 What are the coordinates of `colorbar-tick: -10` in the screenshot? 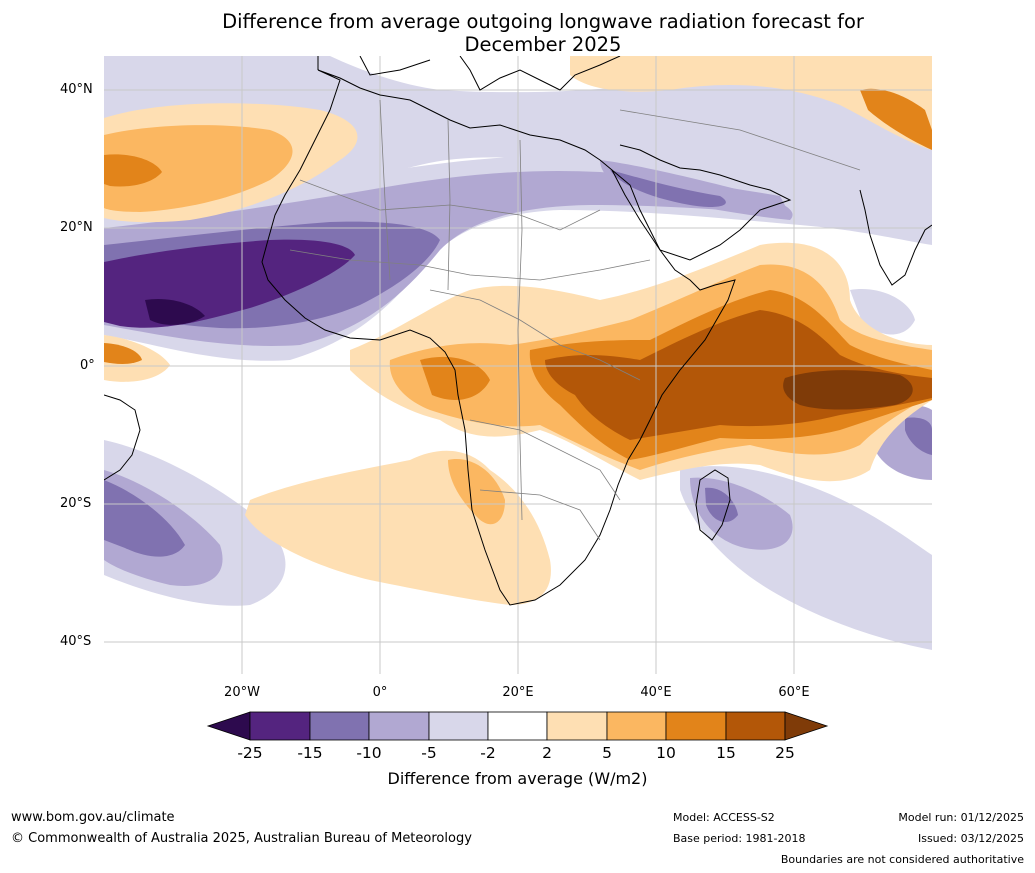 It's located at (369, 753).